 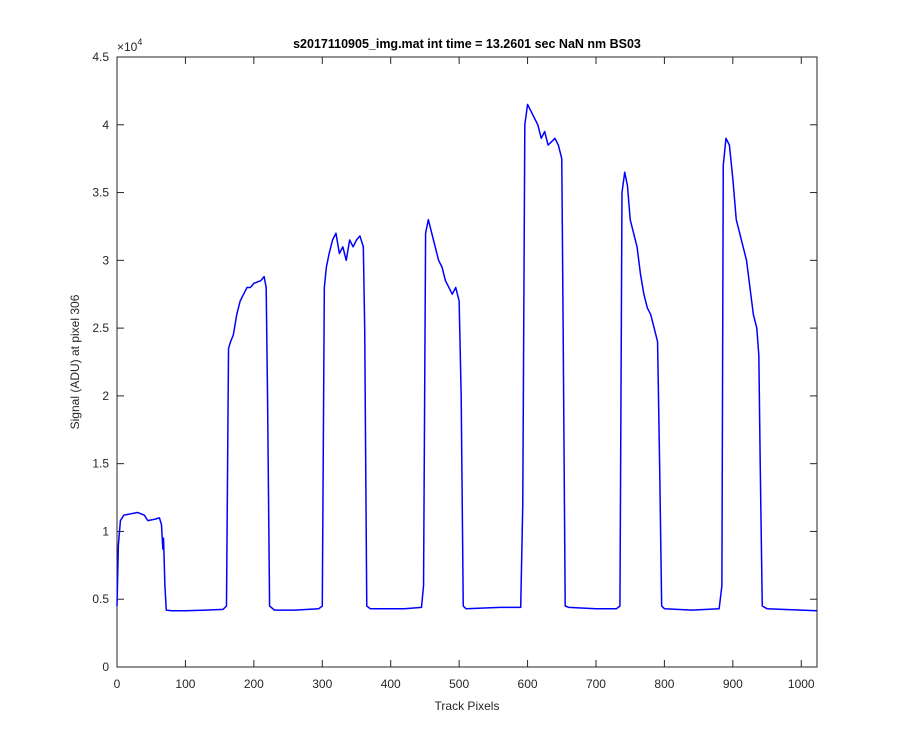 What do you see at coordinates (100, 193) in the screenshot?
I see `y-tick-label: 3.5` at bounding box center [100, 193].